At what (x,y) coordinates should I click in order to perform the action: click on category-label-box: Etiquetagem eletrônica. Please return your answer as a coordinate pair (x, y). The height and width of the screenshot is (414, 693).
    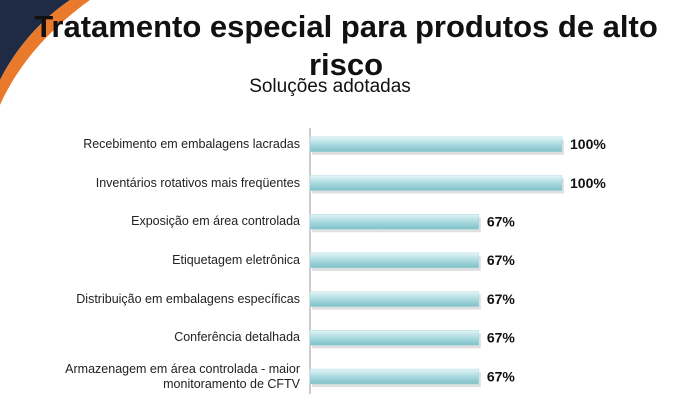
    Looking at the image, I should click on (236, 259).